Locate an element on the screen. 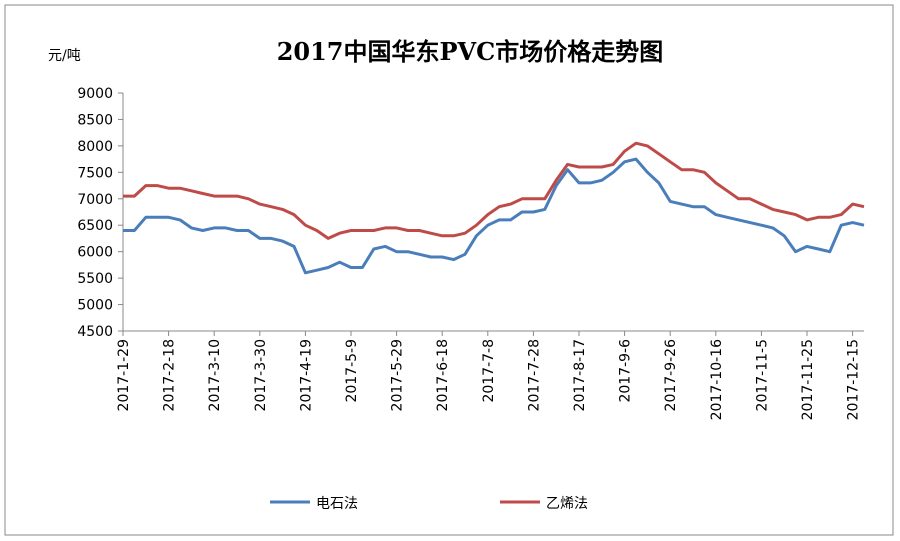  y-axis-label: 元/吨 is located at coordinates (64, 56).